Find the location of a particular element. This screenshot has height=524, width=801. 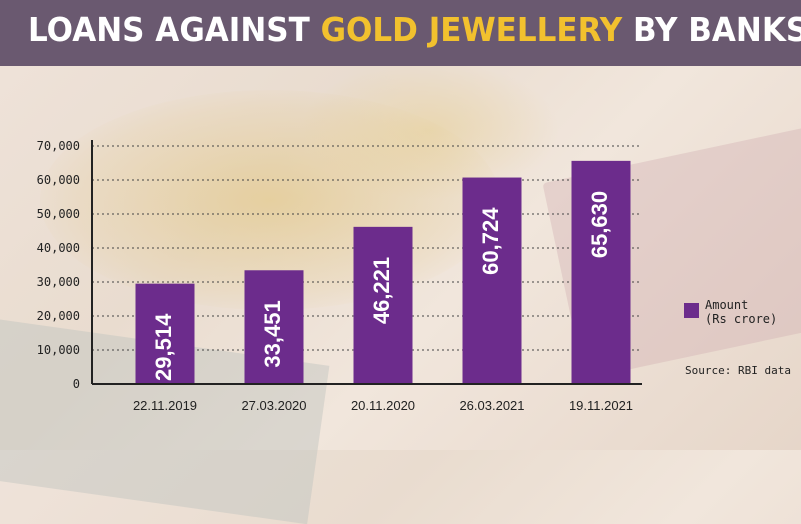

y-tick-label: 50,000 is located at coordinates (58, 214).